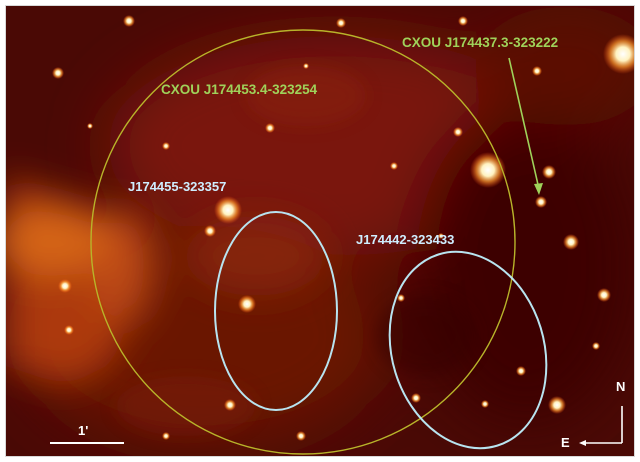 This screenshot has width=640, height=462. Describe the element at coordinates (177, 186) in the screenshot. I see `source-left-label: J174455-323357` at that location.